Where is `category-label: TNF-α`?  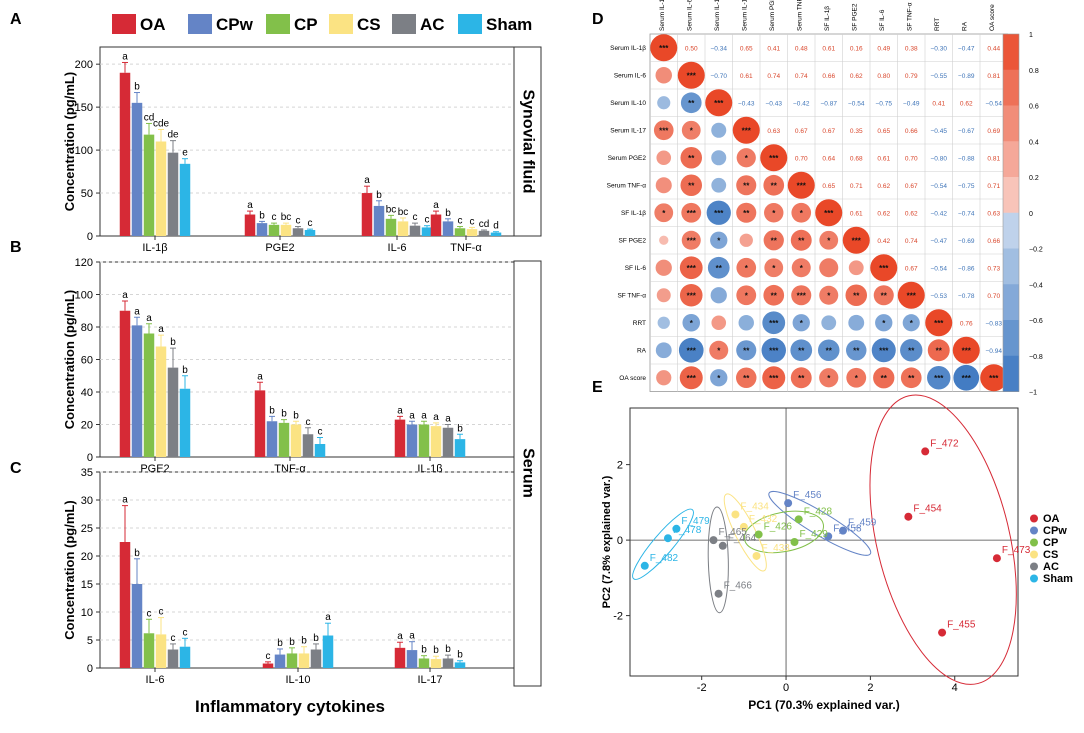 category-label: TNF-α is located at coordinates (466, 248).